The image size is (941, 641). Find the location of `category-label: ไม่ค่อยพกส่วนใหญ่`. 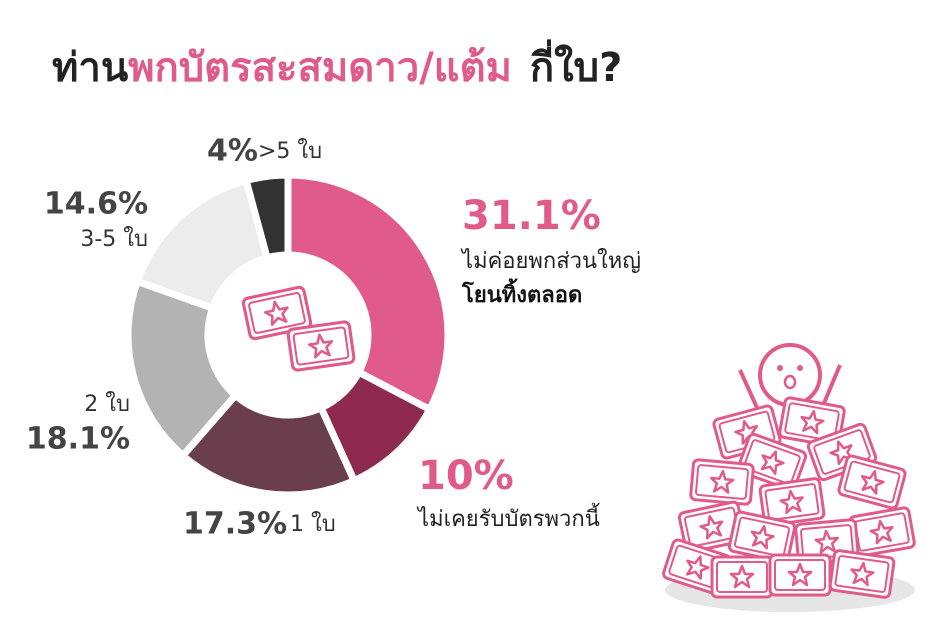

category-label: ไม่ค่อยพกส่วนใหญ่ is located at coordinates (550, 261).